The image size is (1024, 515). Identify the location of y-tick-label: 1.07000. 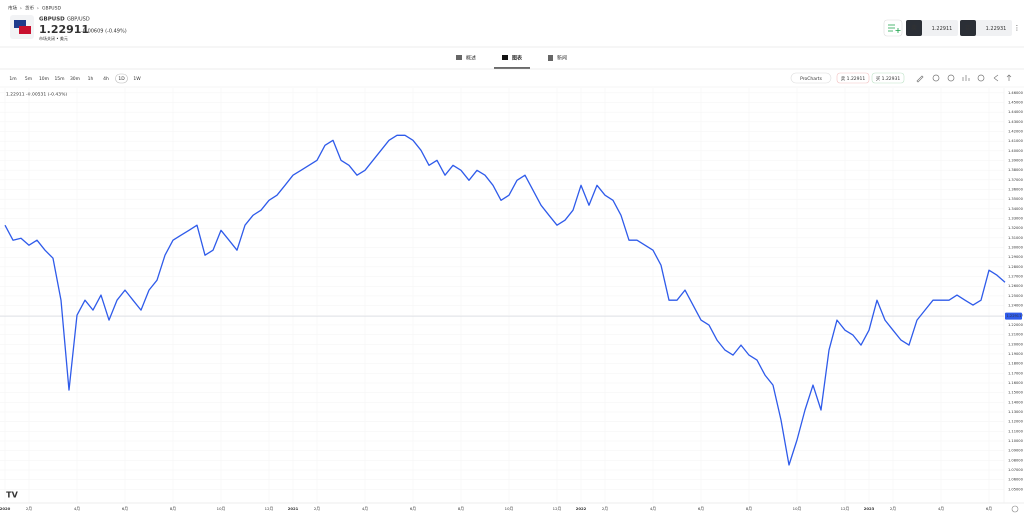
(1016, 470).